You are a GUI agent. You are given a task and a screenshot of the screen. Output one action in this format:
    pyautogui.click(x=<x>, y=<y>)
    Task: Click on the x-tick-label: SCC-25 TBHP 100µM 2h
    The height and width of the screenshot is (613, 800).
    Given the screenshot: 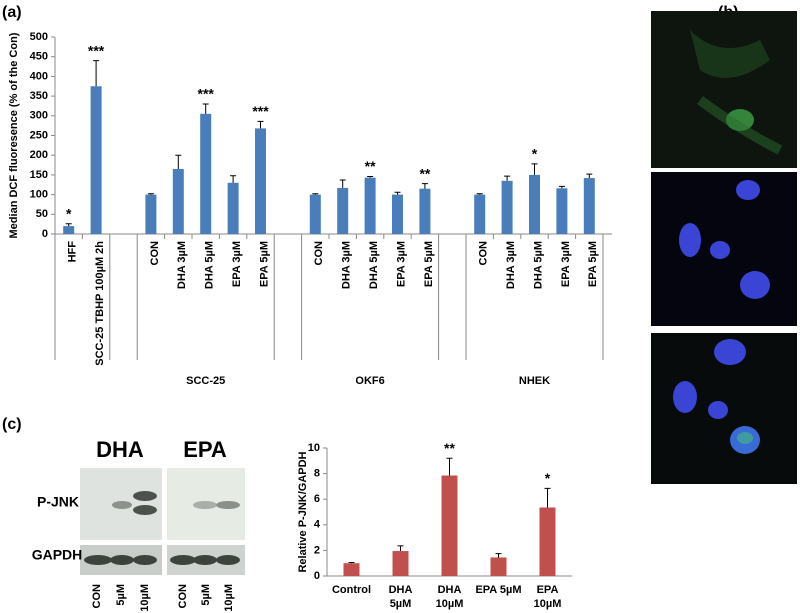 What is the action you would take?
    pyautogui.click(x=100, y=303)
    